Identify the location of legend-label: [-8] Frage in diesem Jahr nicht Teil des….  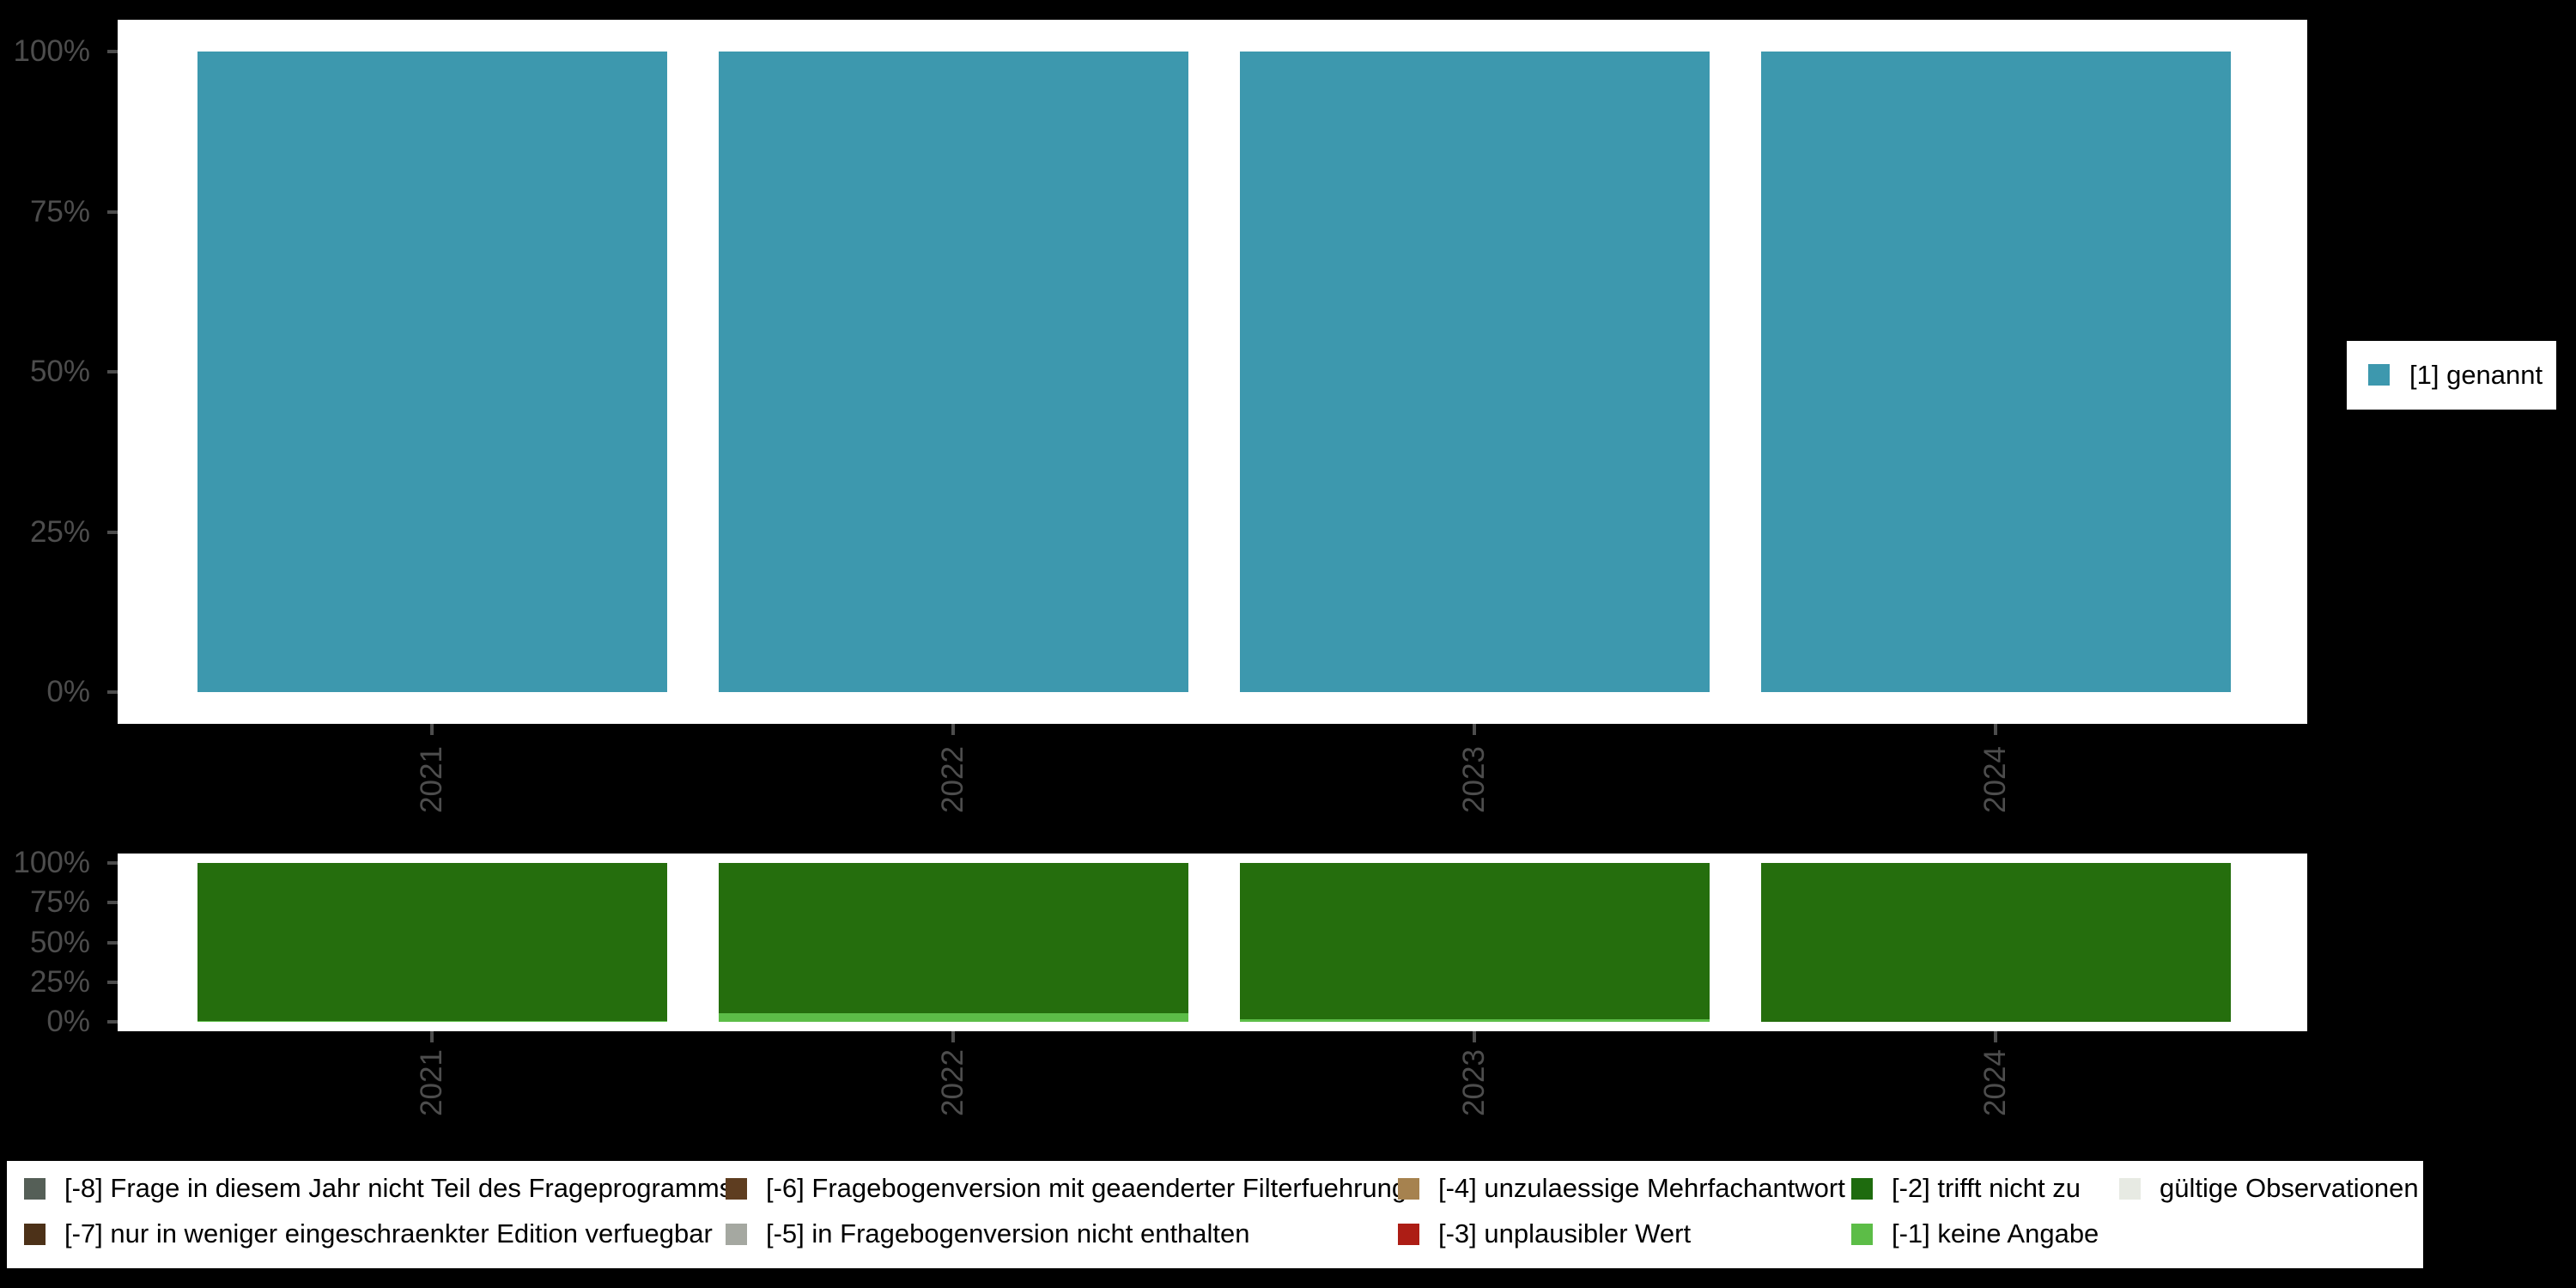
(399, 1188).